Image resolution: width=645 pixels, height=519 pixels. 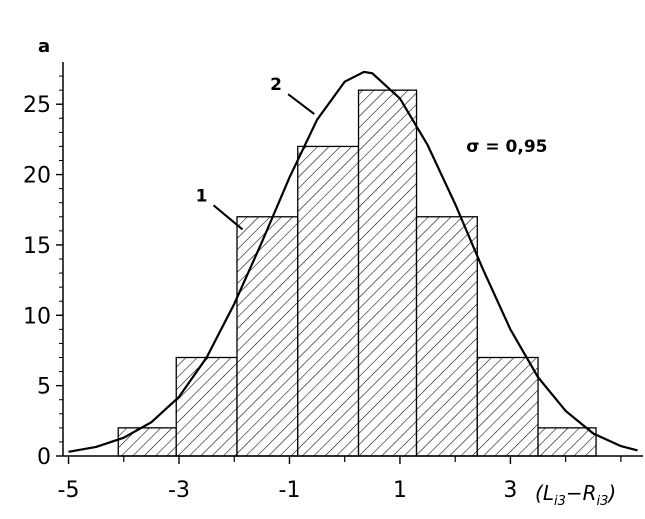 What do you see at coordinates (510, 490) in the screenshot?
I see `x-tick-label-4: 3` at bounding box center [510, 490].